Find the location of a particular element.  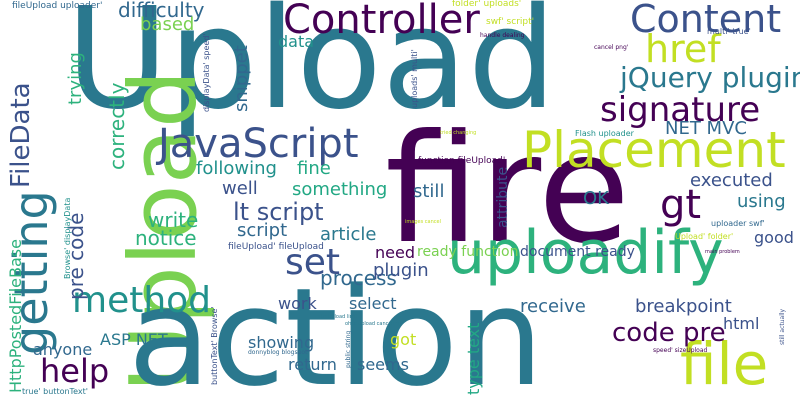

word-type-text: type text is located at coordinates (473, 358).